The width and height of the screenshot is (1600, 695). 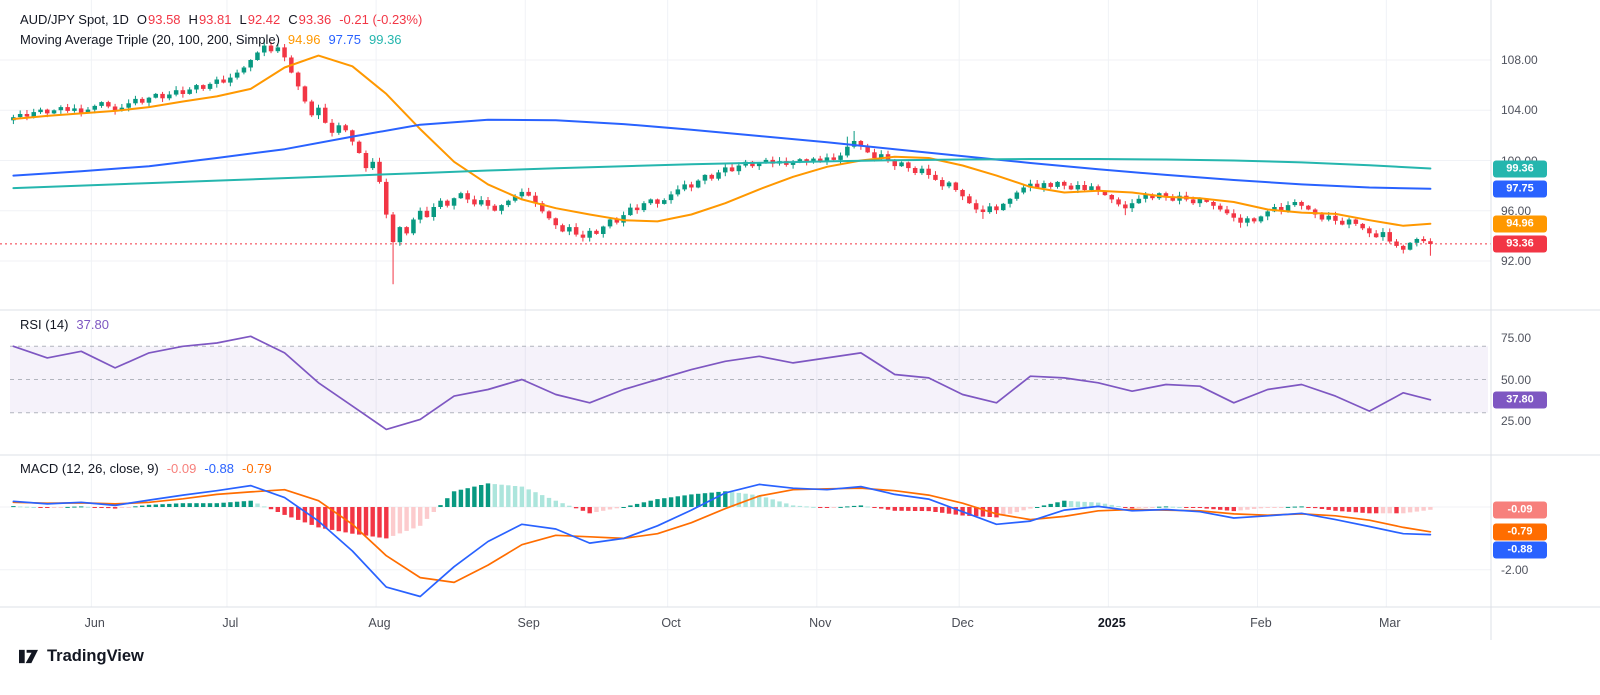 I want to click on price-axis-label: 108.00, so click(x=1519, y=60).